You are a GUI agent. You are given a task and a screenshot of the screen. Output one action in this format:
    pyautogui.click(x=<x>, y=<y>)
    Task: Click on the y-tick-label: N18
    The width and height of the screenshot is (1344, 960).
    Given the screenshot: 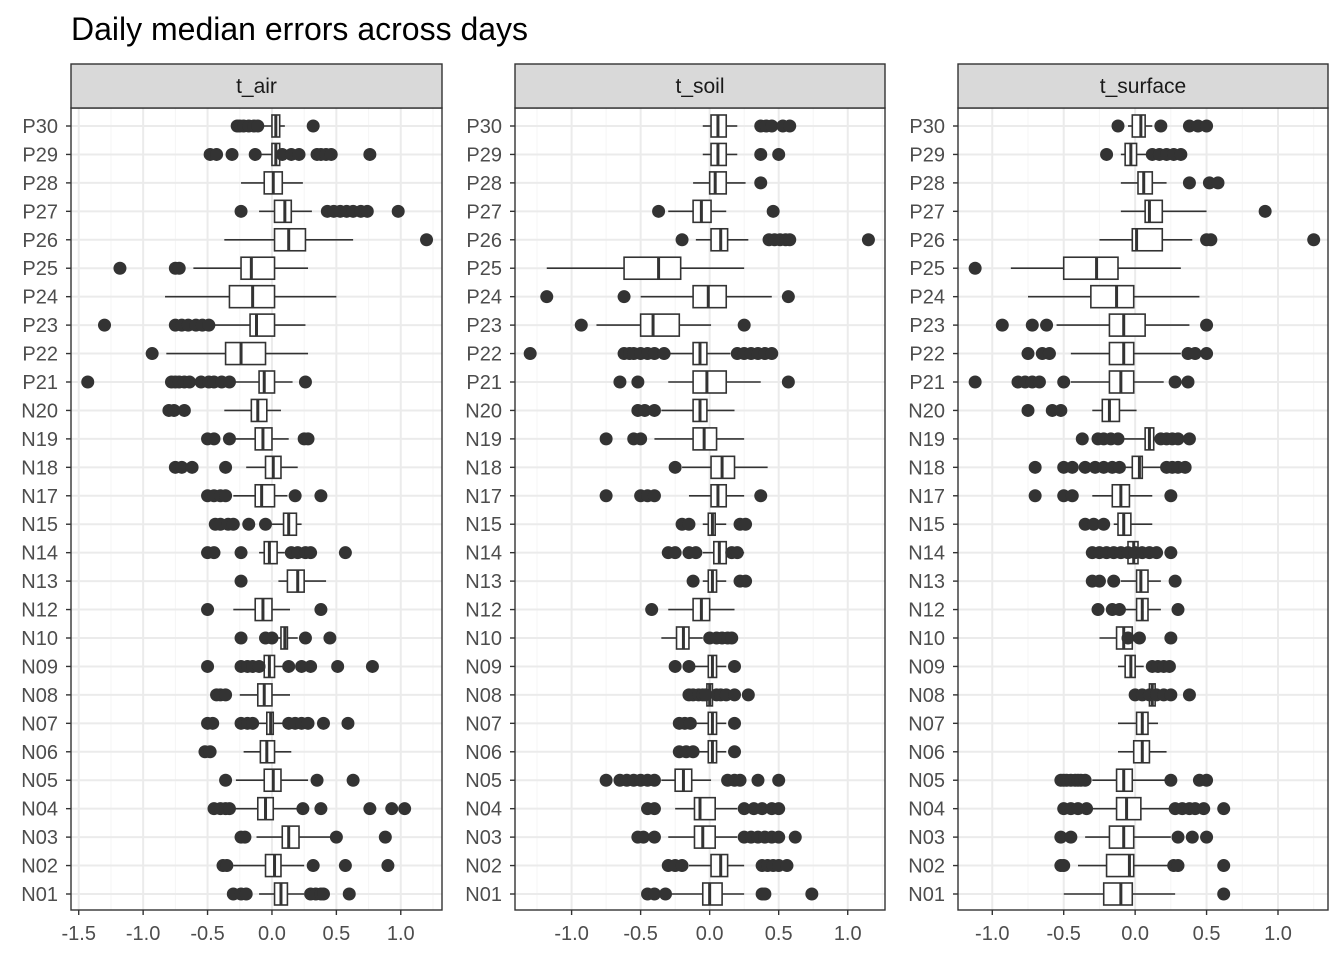 What is the action you would take?
    pyautogui.click(x=39, y=468)
    